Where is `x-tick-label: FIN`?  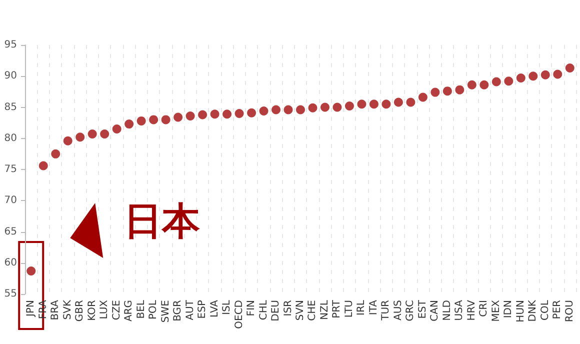 x-tick-label: FIN is located at coordinates (252, 308).